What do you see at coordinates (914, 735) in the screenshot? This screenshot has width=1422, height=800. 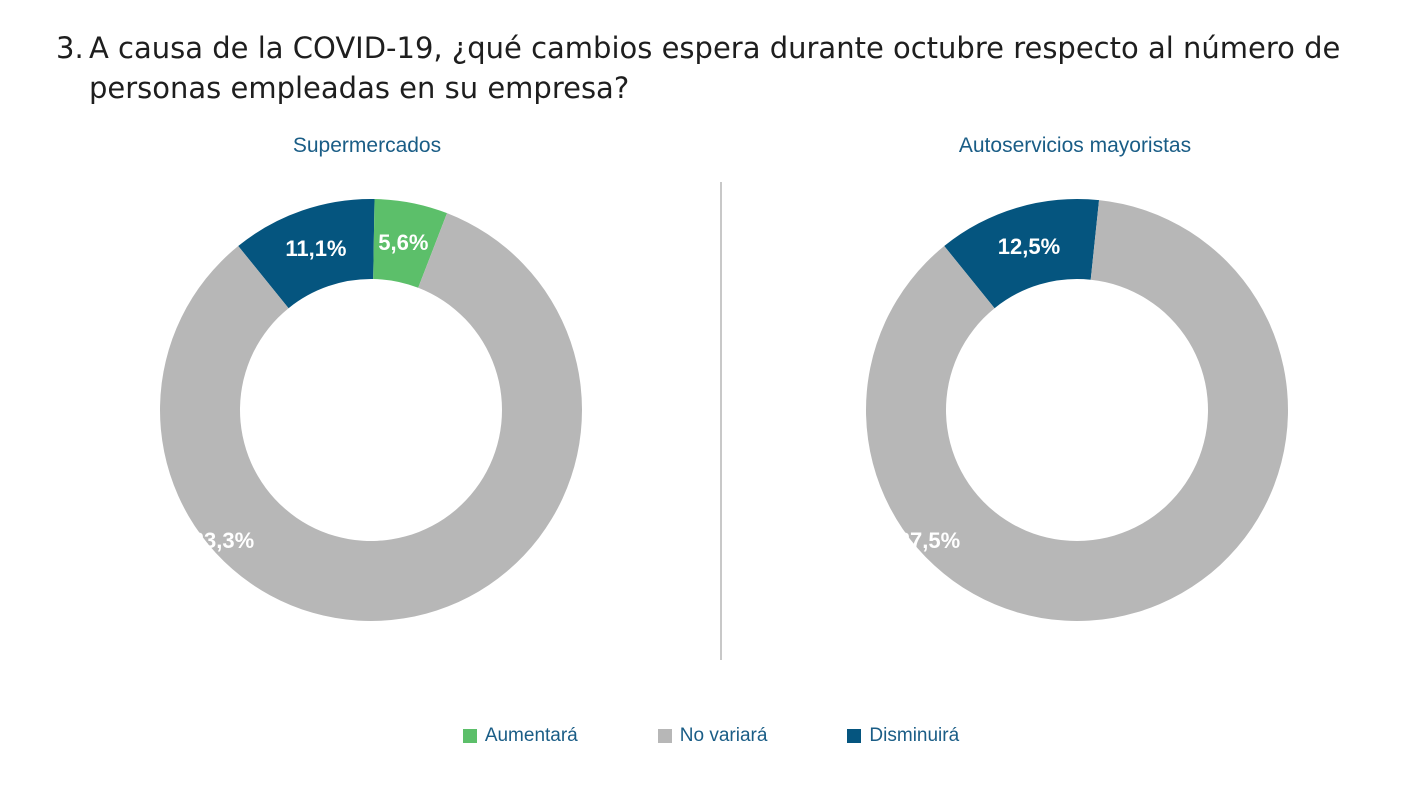 I see `legend-label-disminuira: Disminuirá` at bounding box center [914, 735].